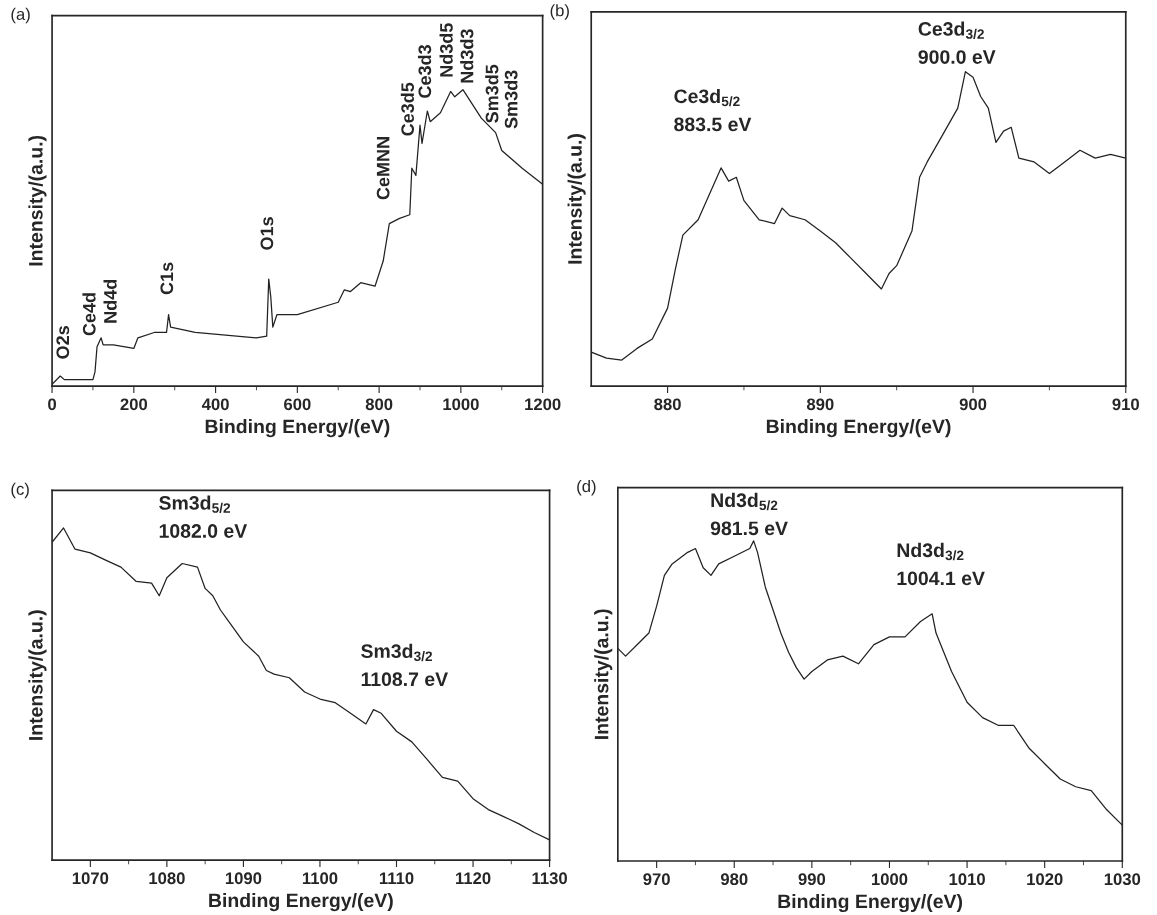  I want to click on annotation: Sm3d$_{5/2}$ 1082.0 eV, so click(203, 516).